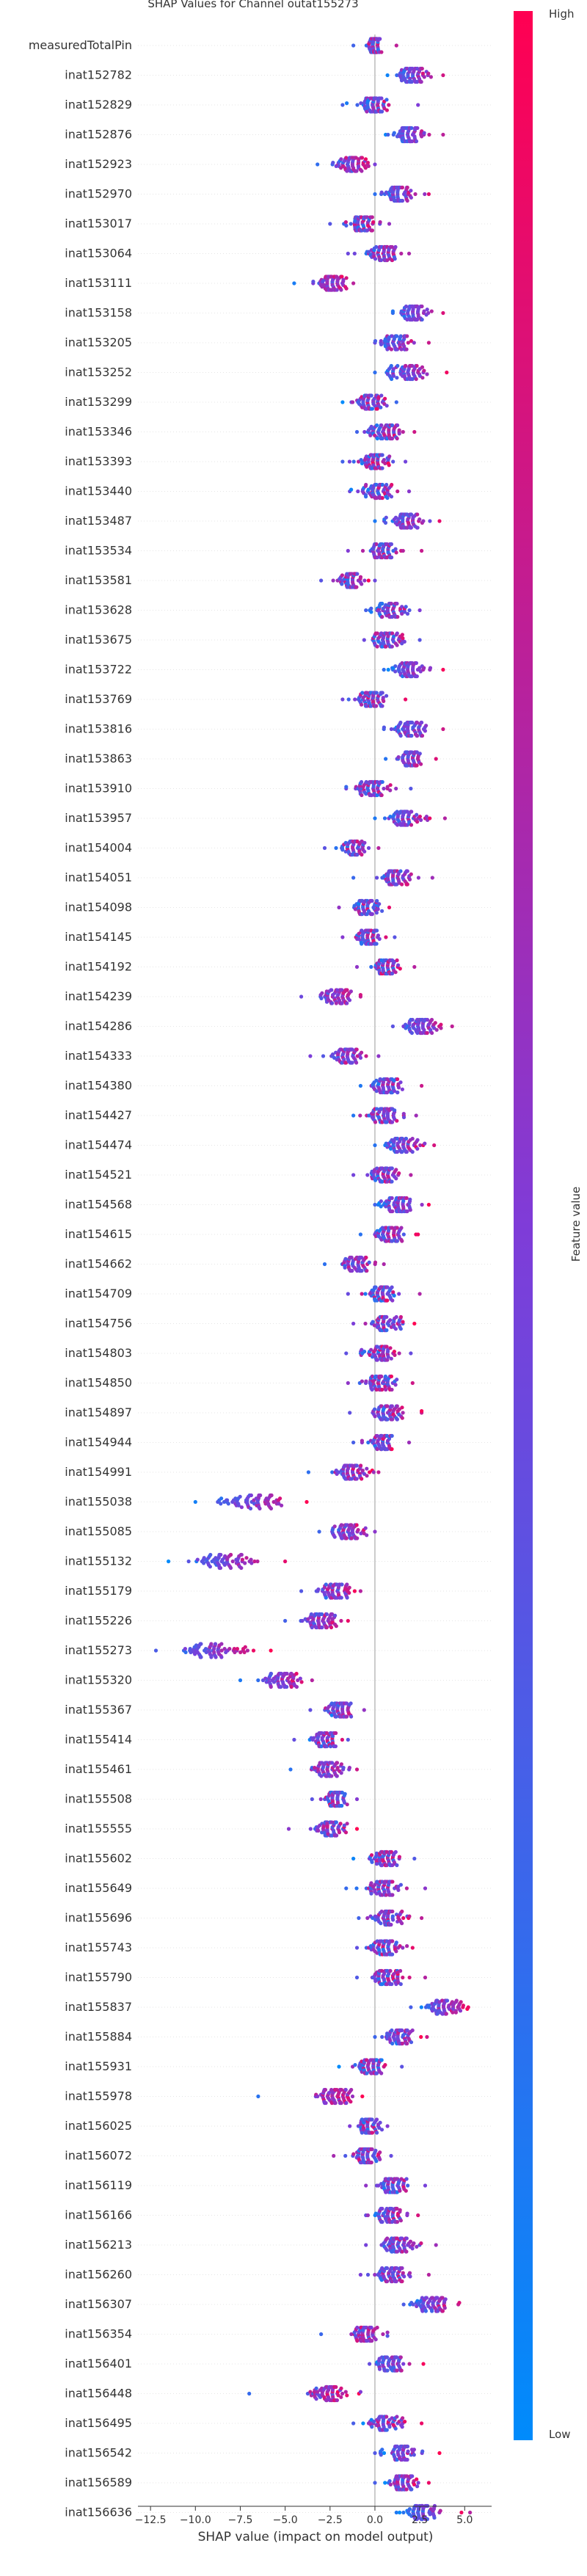 The height and width of the screenshot is (2576, 587). Describe the element at coordinates (98, 1502) in the screenshot. I see `feature-label: inat155038` at that location.